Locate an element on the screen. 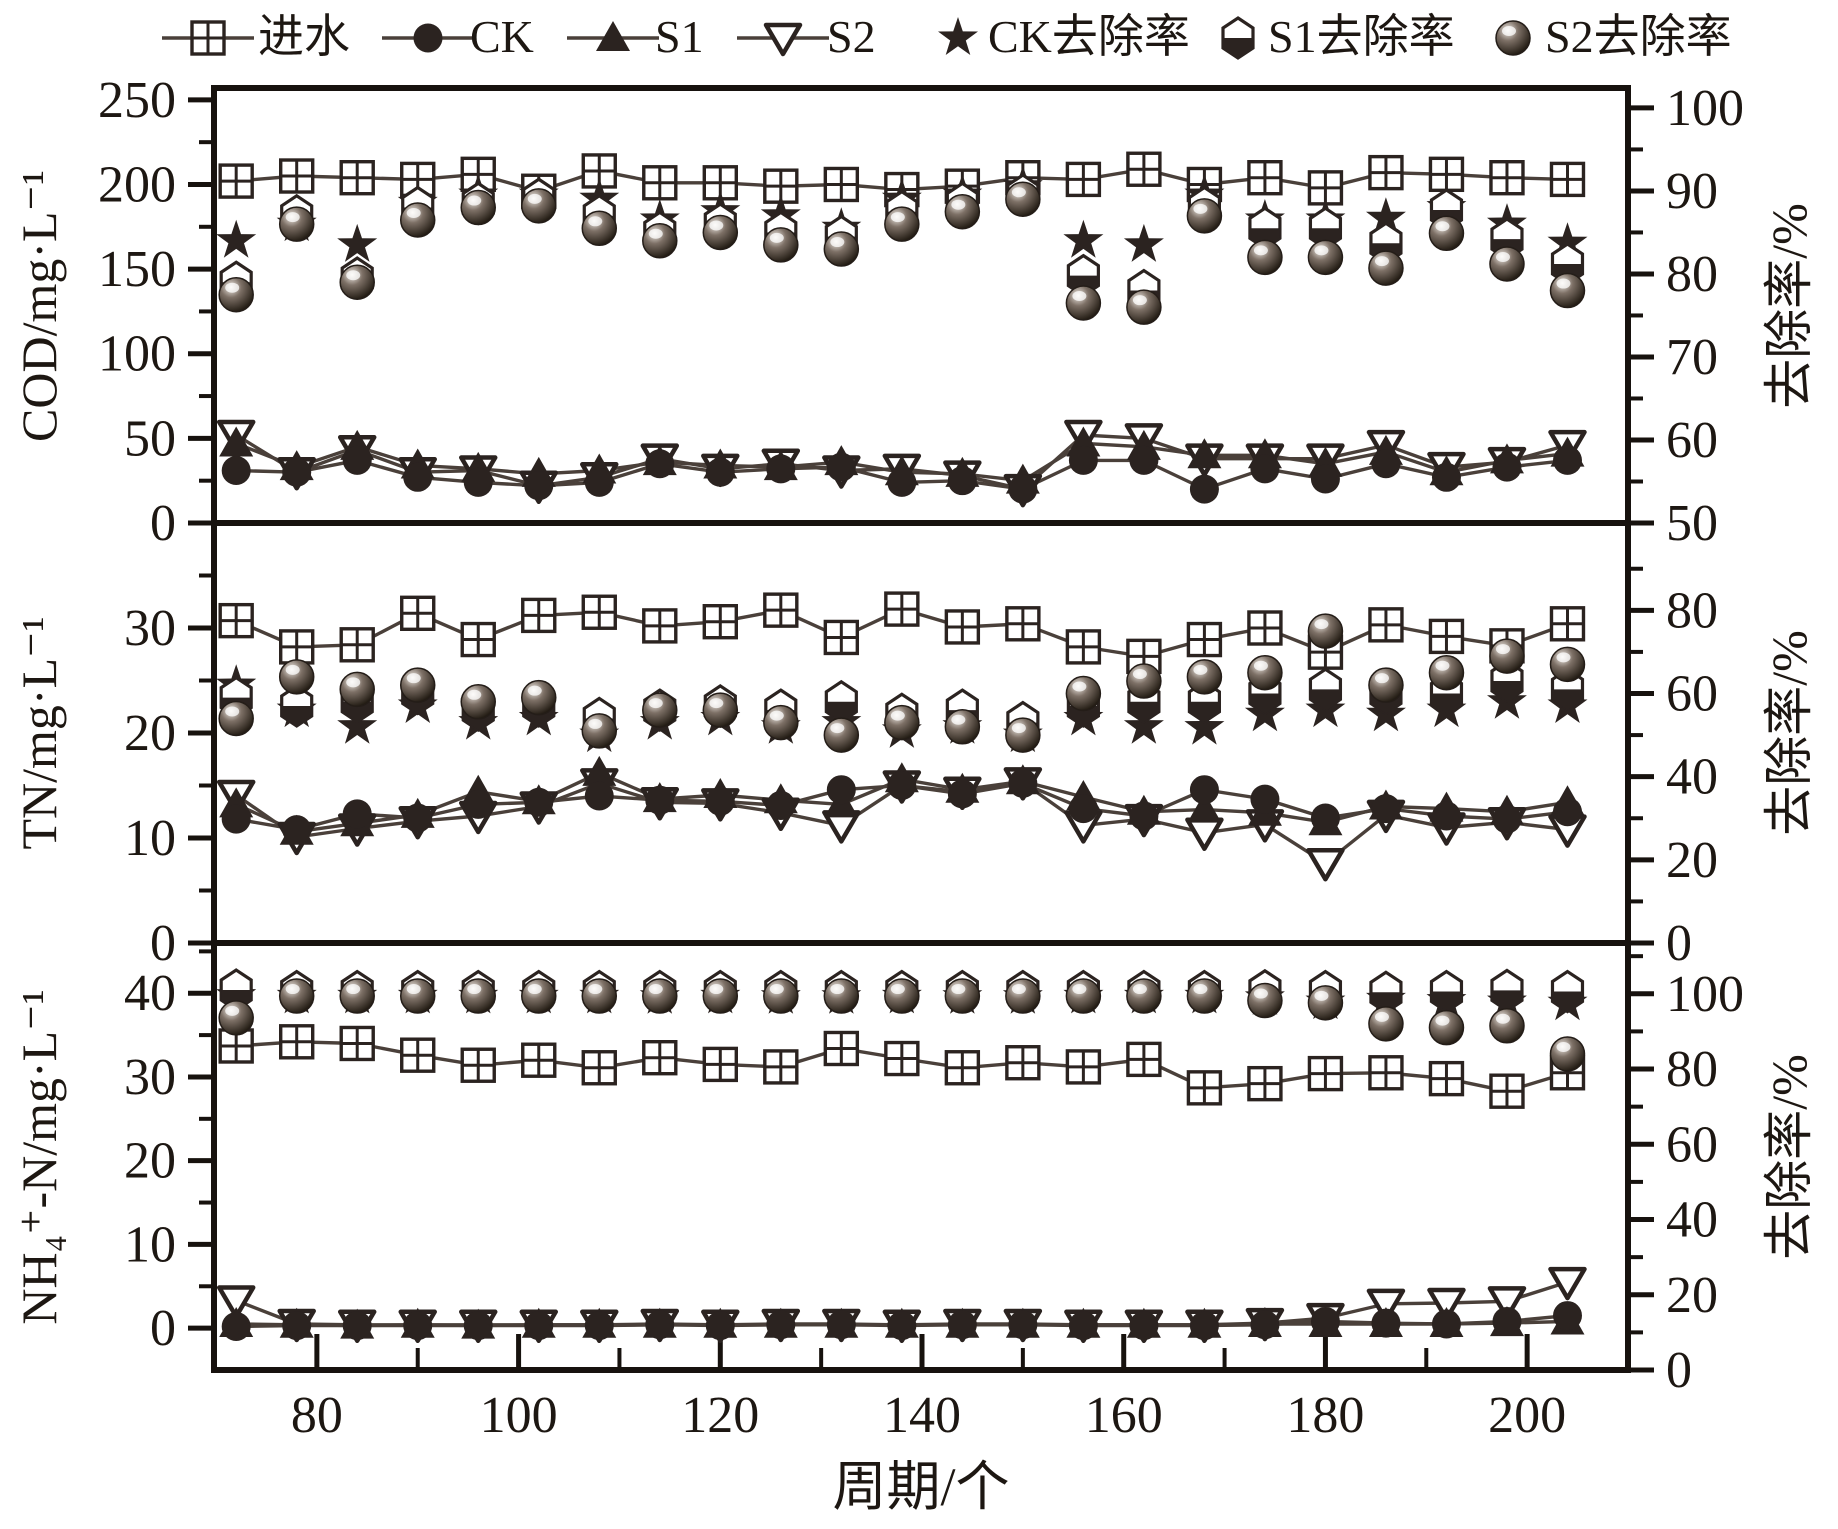 Image resolution: width=1838 pixels, height=1529 pixels. tn-axis-title: TN/mg·L⁻¹ is located at coordinates (39, 732).